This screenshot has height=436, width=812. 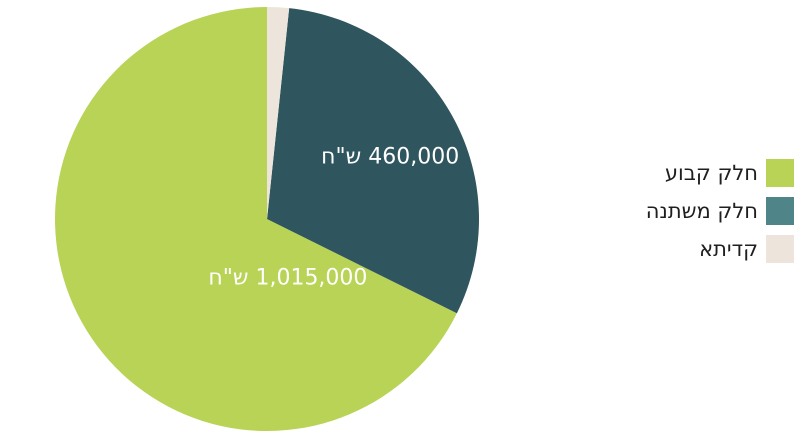 I want to click on legend-label-fixed: חלק קבוע, so click(x=711, y=173).